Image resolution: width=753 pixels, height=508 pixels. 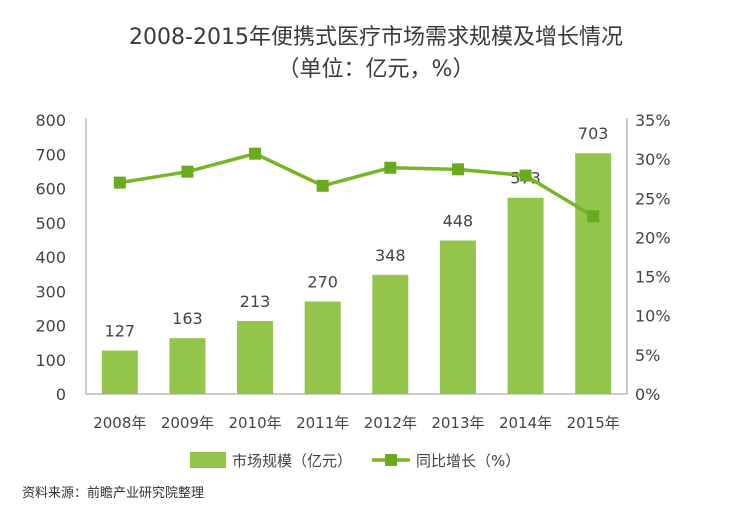 What do you see at coordinates (120, 331) in the screenshot?
I see `bar-value-label: 127` at bounding box center [120, 331].